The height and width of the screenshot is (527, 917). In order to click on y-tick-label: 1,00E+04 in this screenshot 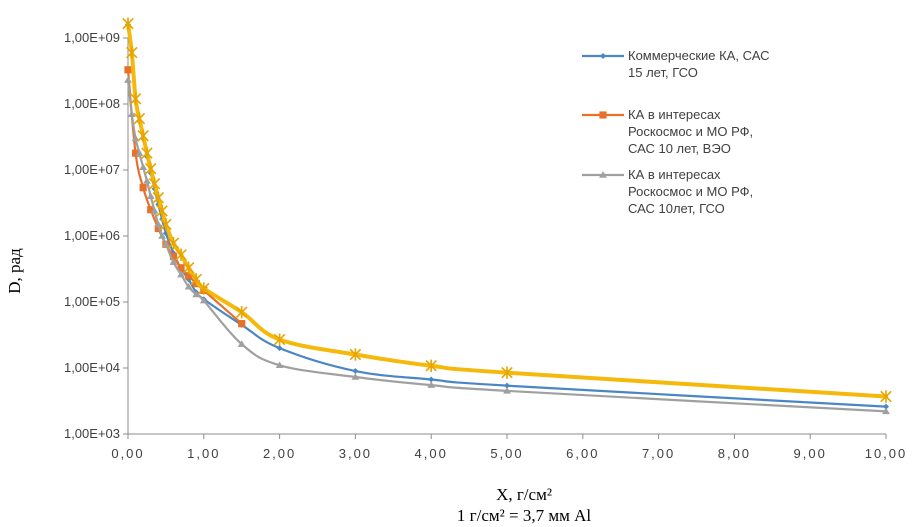, I will do `click(92, 367)`.